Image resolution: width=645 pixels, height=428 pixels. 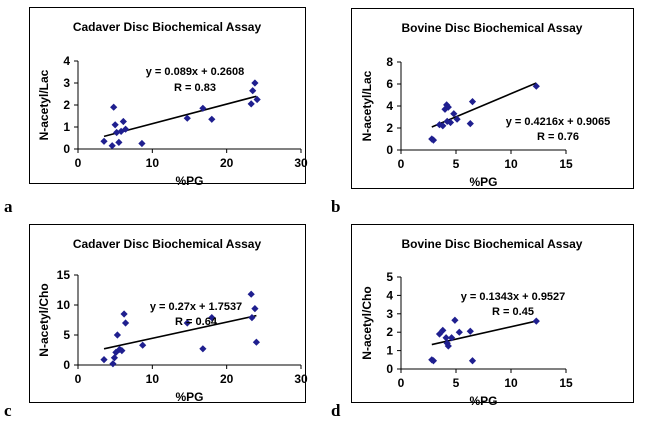 I want to click on panel-b-y-tick-label: 6, so click(x=389, y=84).